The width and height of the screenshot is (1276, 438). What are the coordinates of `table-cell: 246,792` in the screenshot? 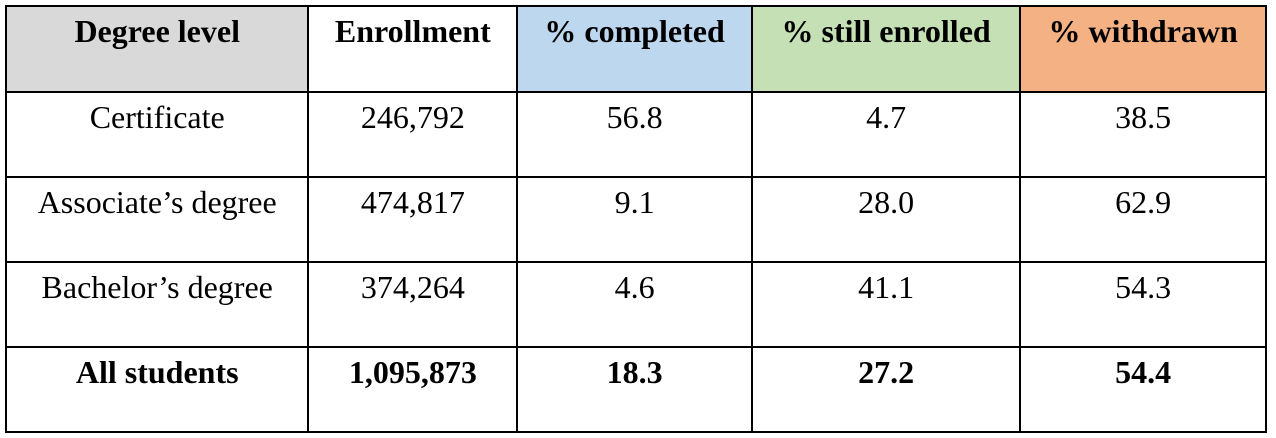 It's located at (413, 134).